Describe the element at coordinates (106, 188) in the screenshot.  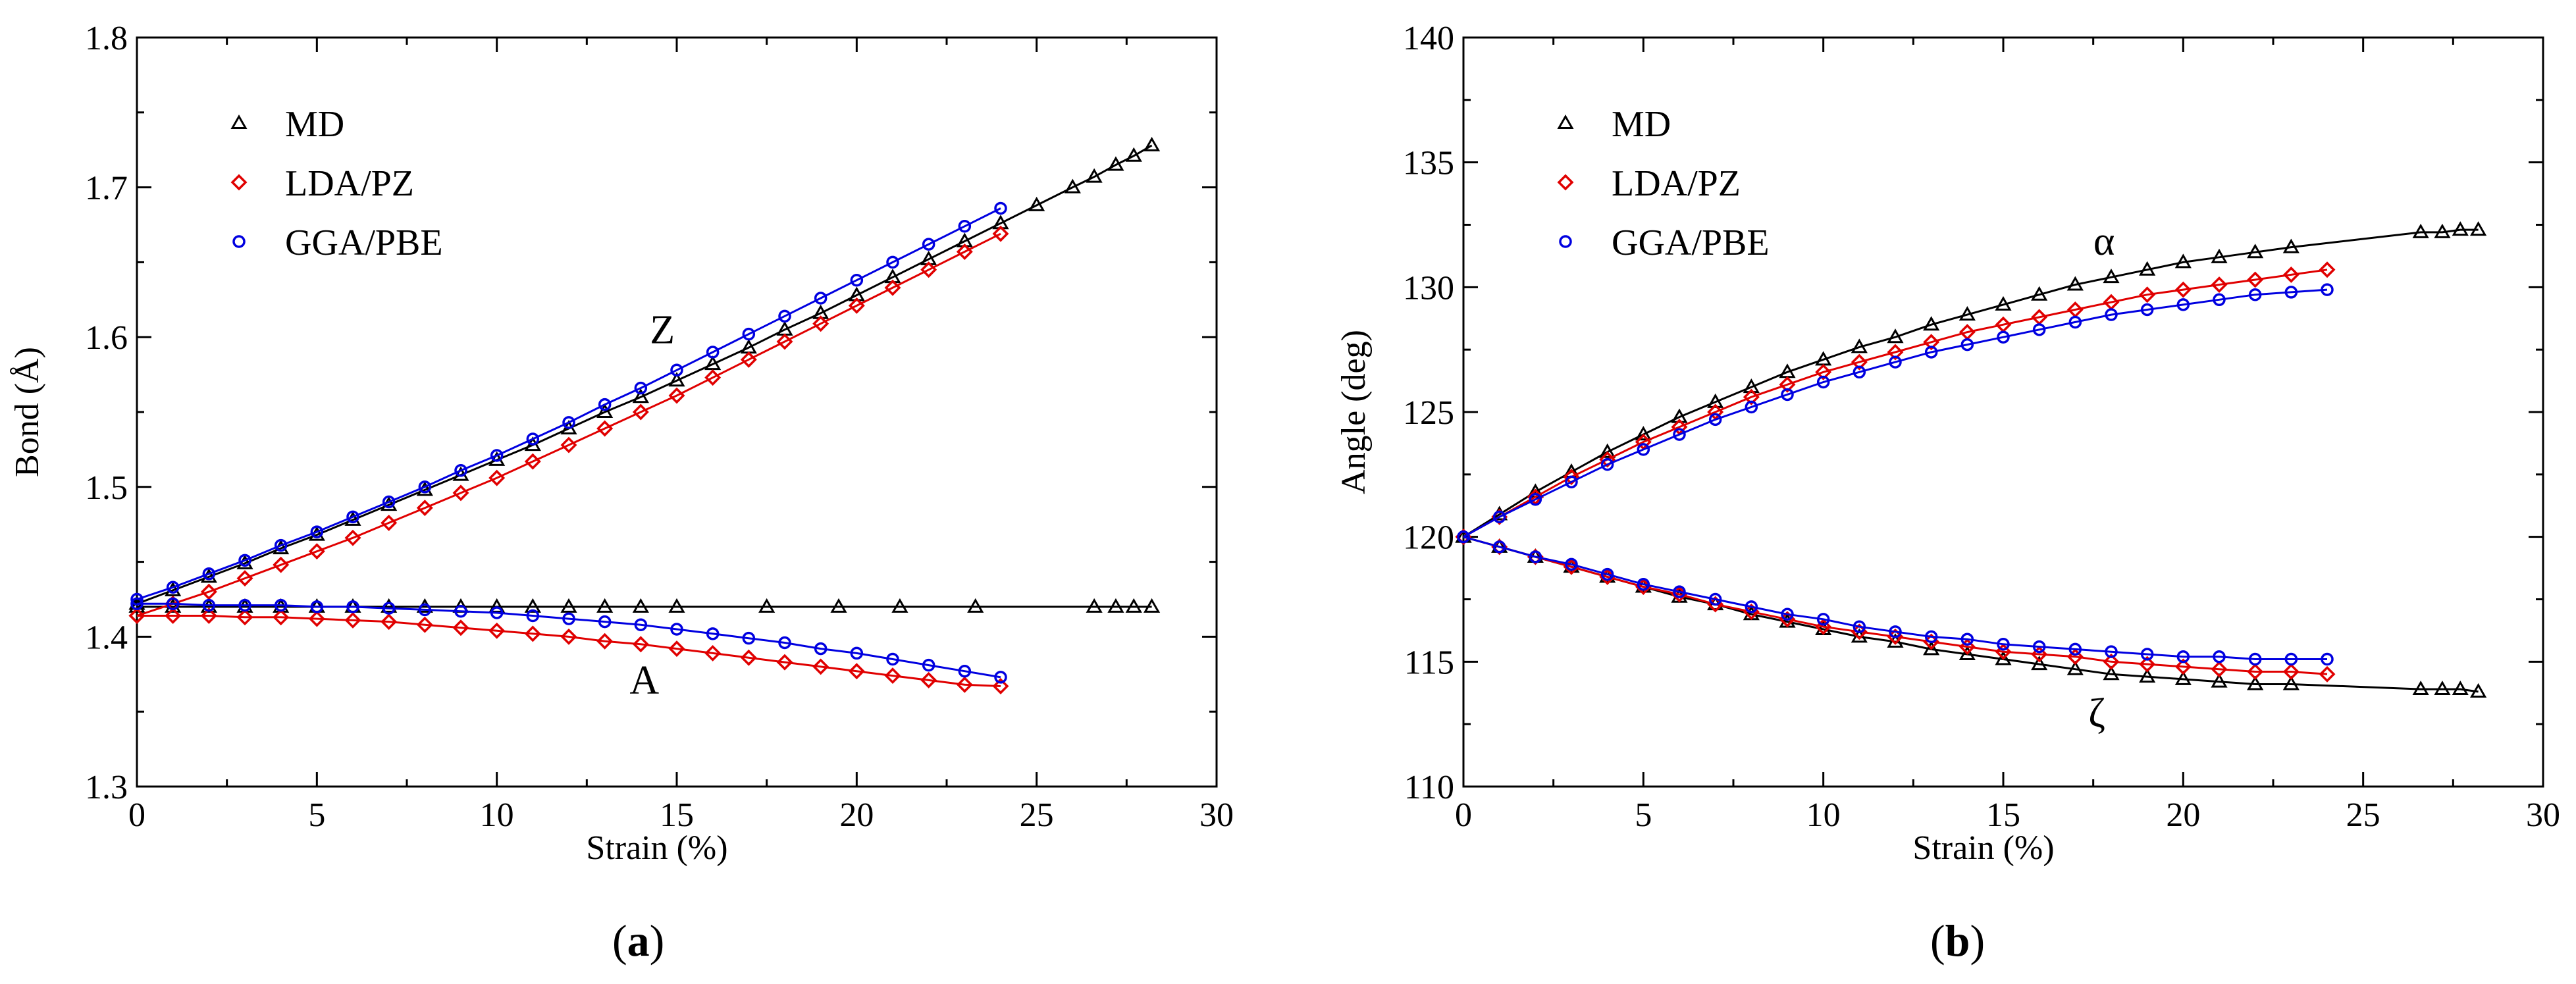
I see `y-tick-label: 1.7` at that location.